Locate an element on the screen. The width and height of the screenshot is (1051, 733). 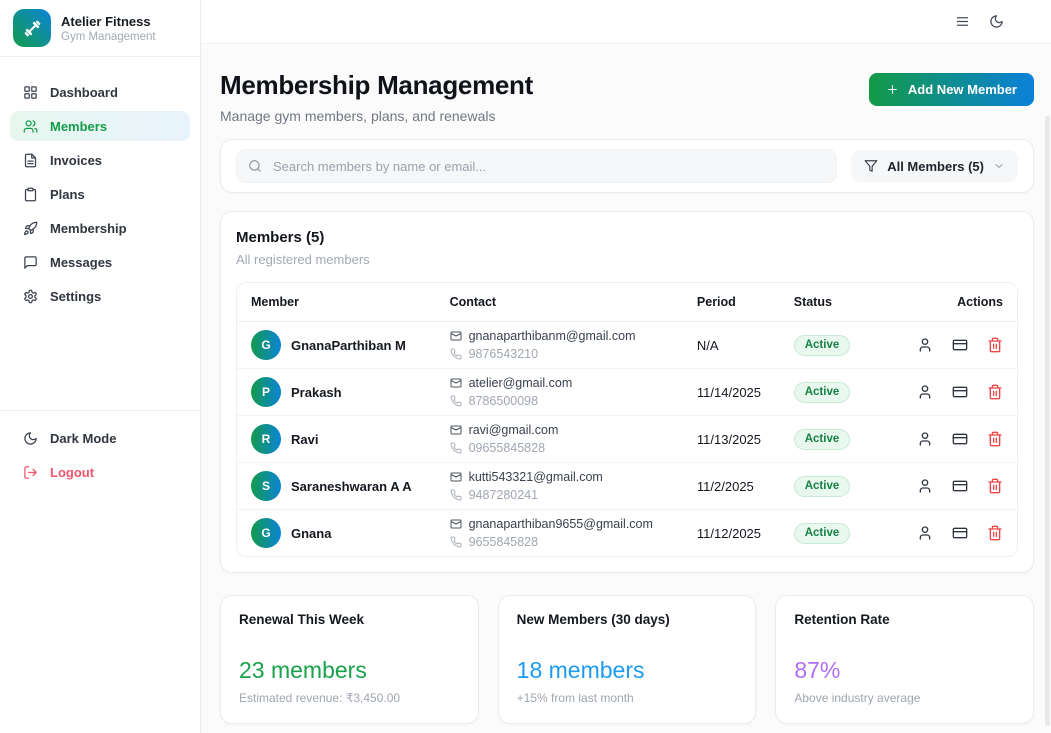
member-name: GnanaParthiban M is located at coordinates (348, 345).